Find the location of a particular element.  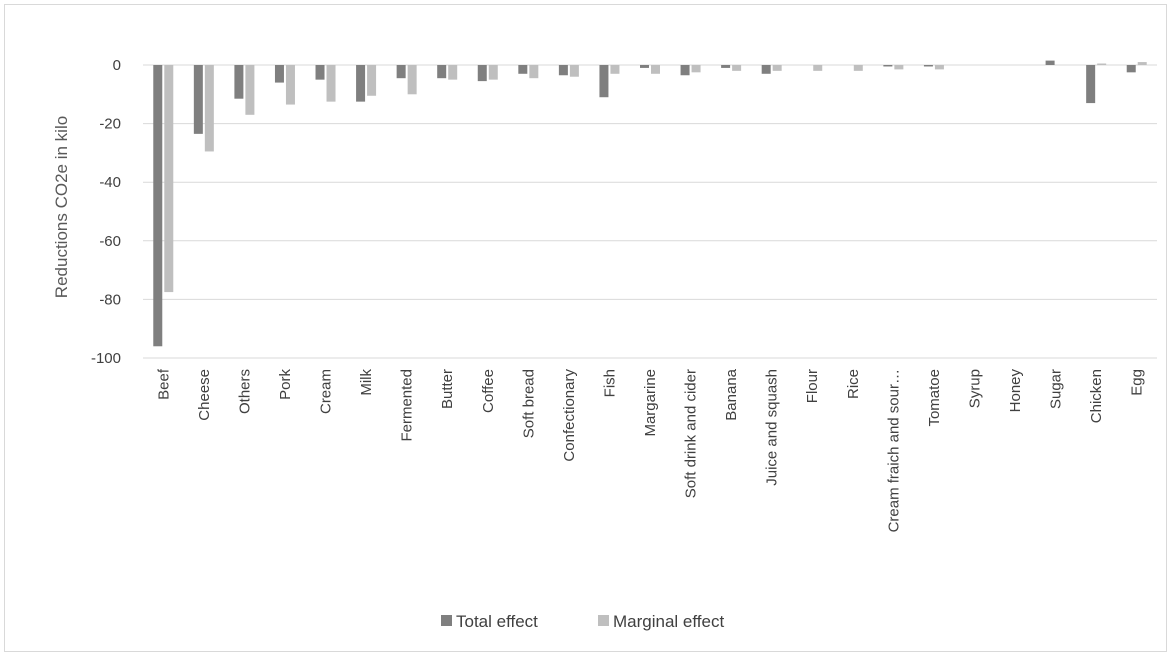

legend-swatch-total-effect is located at coordinates (446, 620).